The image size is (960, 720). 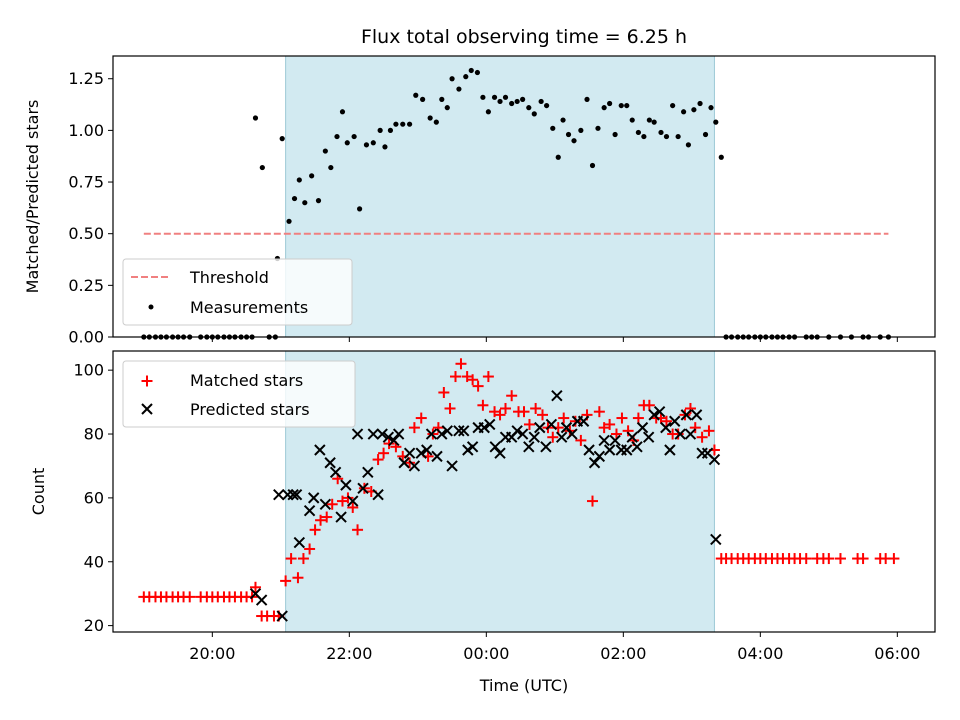 What do you see at coordinates (86, 285) in the screenshot?
I see `y-tick-label: 0.25` at bounding box center [86, 285].